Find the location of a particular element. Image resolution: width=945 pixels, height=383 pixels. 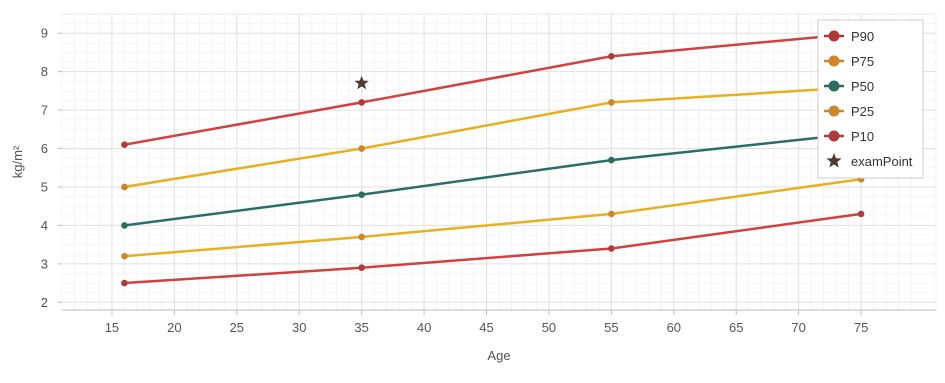

x-tick-label: 50 is located at coordinates (549, 327).